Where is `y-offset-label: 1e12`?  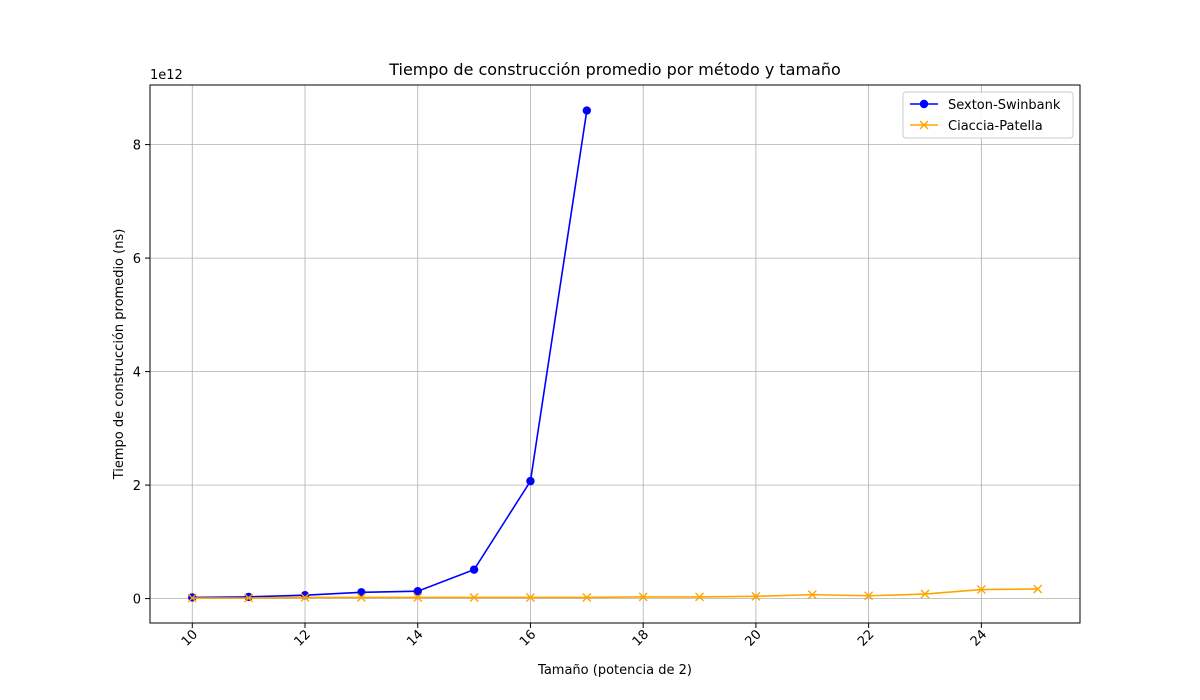
y-offset-label: 1e12 is located at coordinates (166, 75).